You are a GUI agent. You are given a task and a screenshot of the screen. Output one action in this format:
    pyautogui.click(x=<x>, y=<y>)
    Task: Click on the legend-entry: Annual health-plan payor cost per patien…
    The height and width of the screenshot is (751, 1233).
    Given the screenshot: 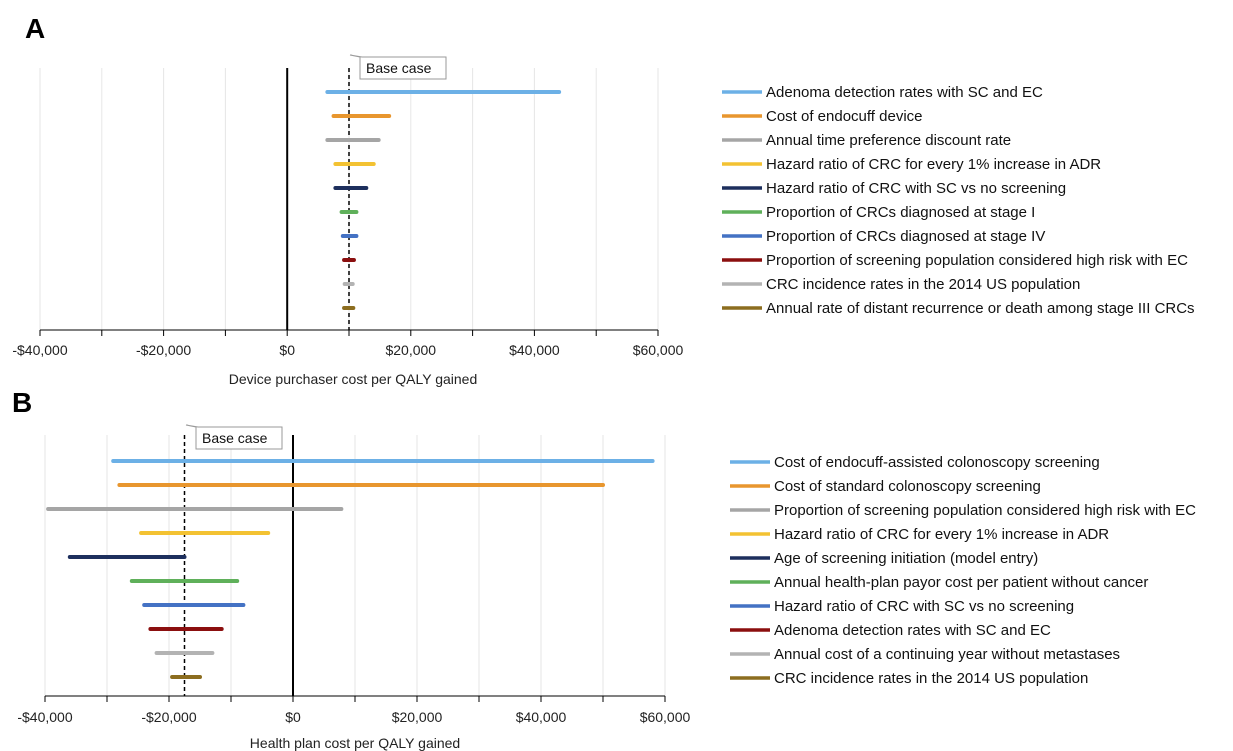 What is the action you would take?
    pyautogui.click(x=961, y=582)
    